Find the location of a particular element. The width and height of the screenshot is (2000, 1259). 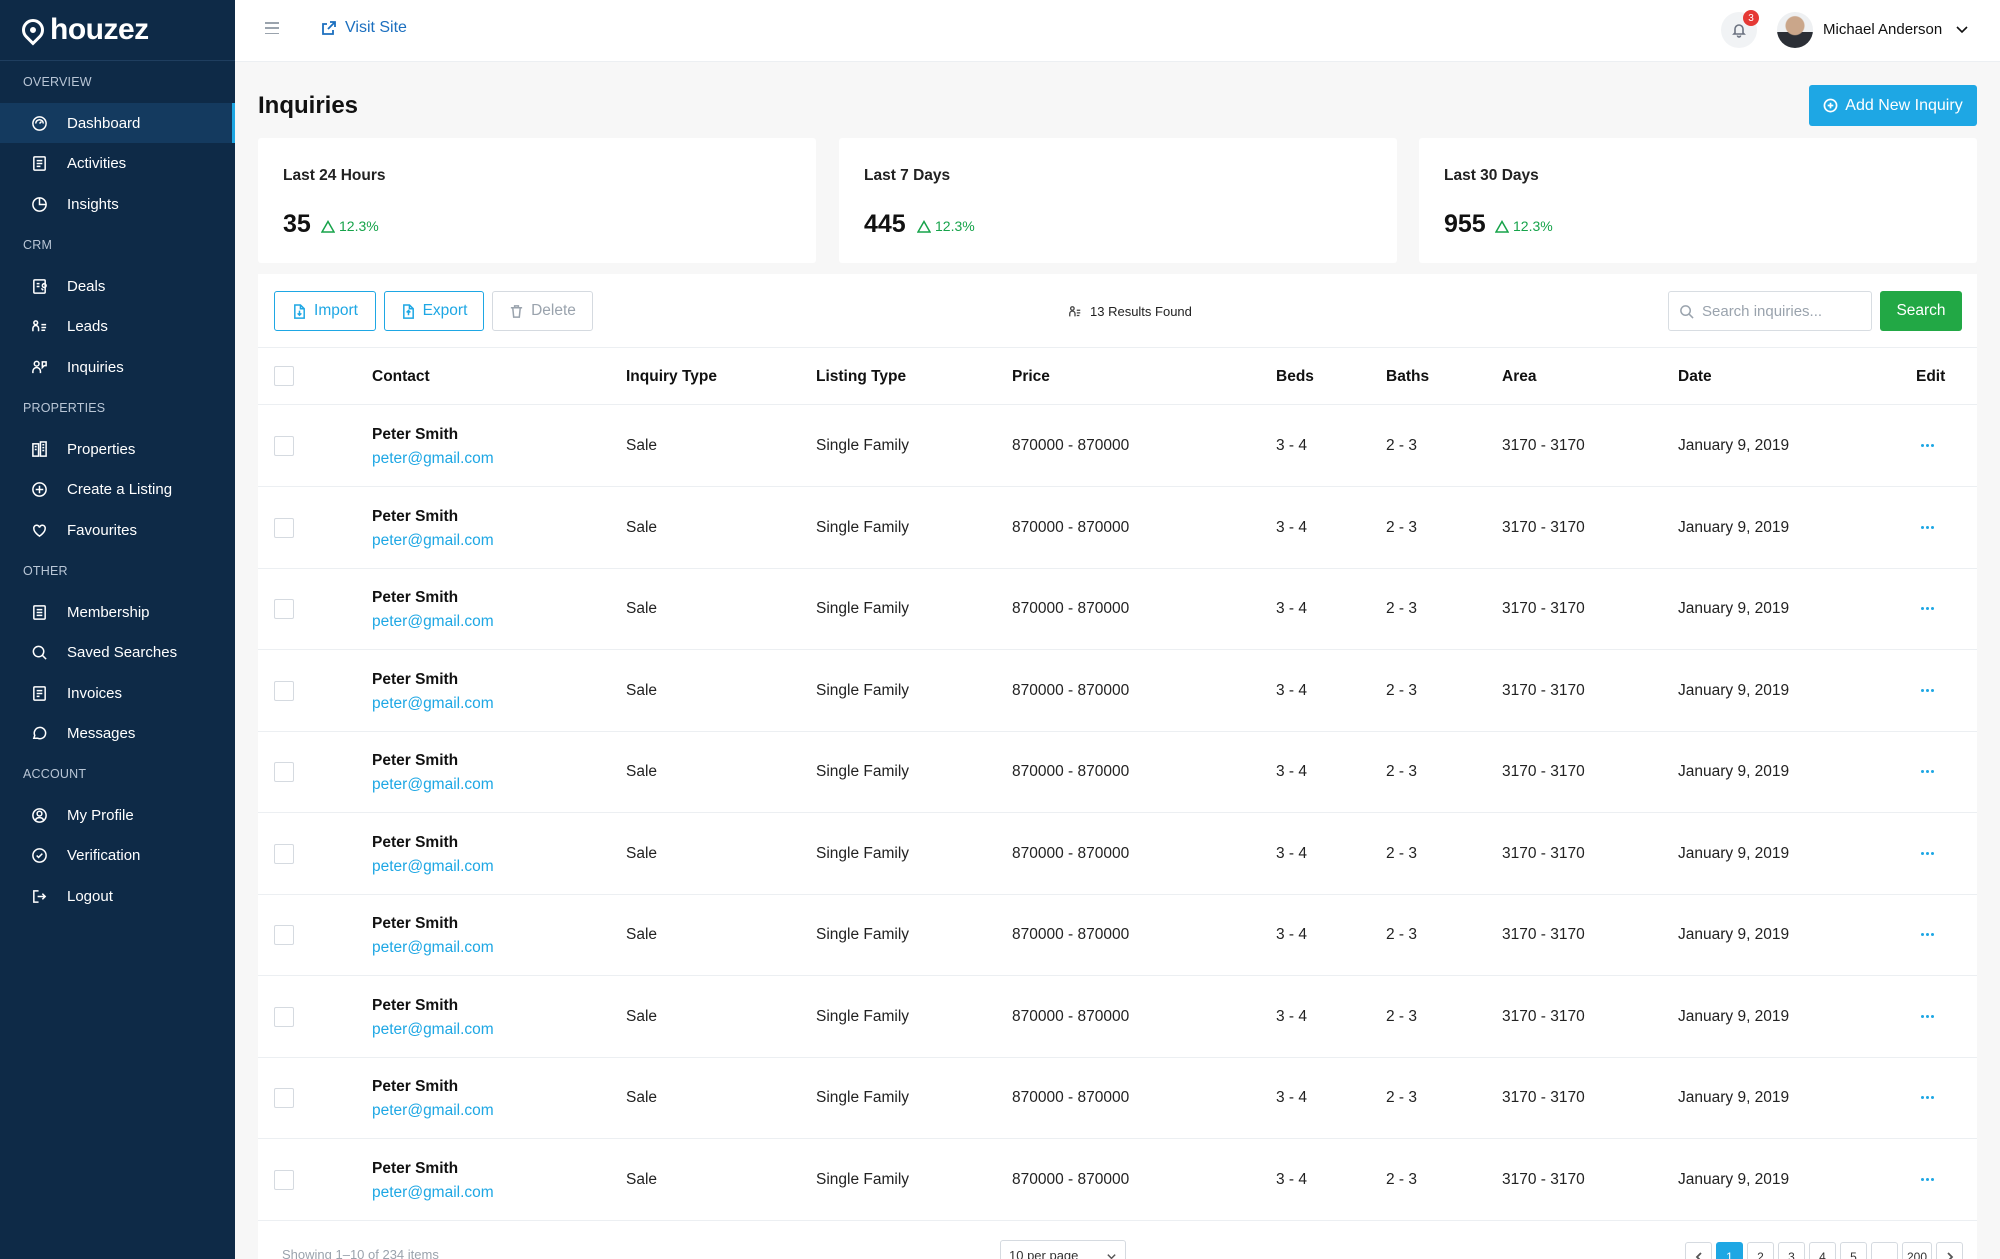

sidebar-item-properties: Properties is located at coordinates (117, 449).